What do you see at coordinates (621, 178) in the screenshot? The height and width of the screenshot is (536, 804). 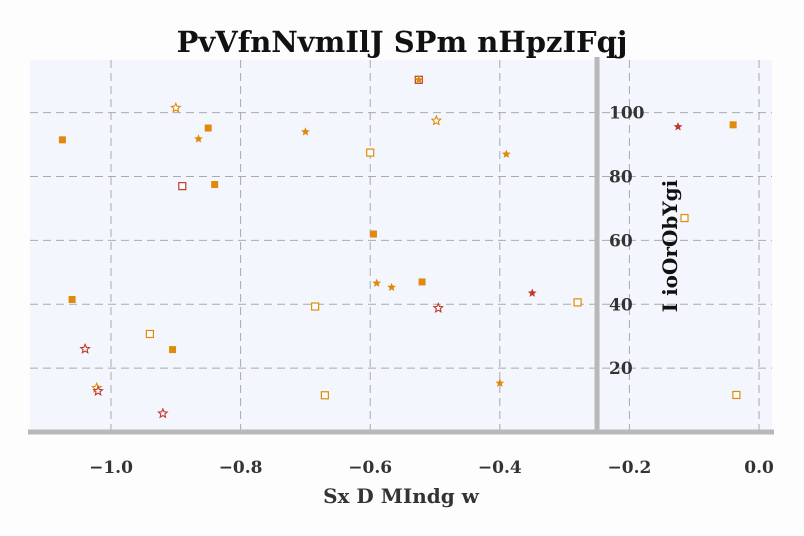 I see `y-tick-label: 80` at bounding box center [621, 178].